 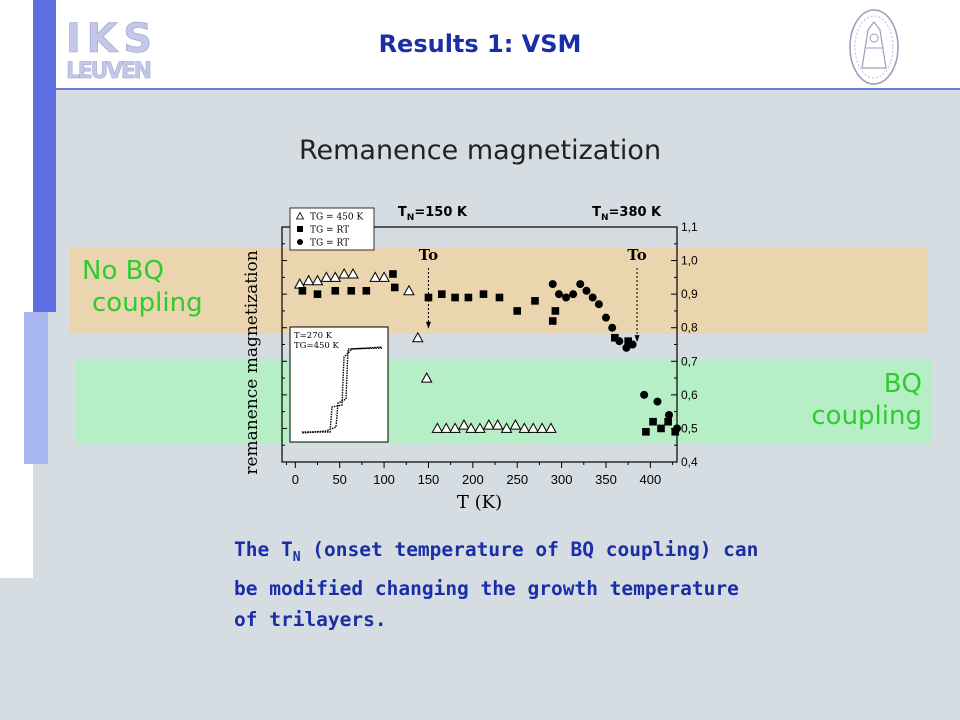 I want to click on university-seal-icon, so click(x=874, y=47).